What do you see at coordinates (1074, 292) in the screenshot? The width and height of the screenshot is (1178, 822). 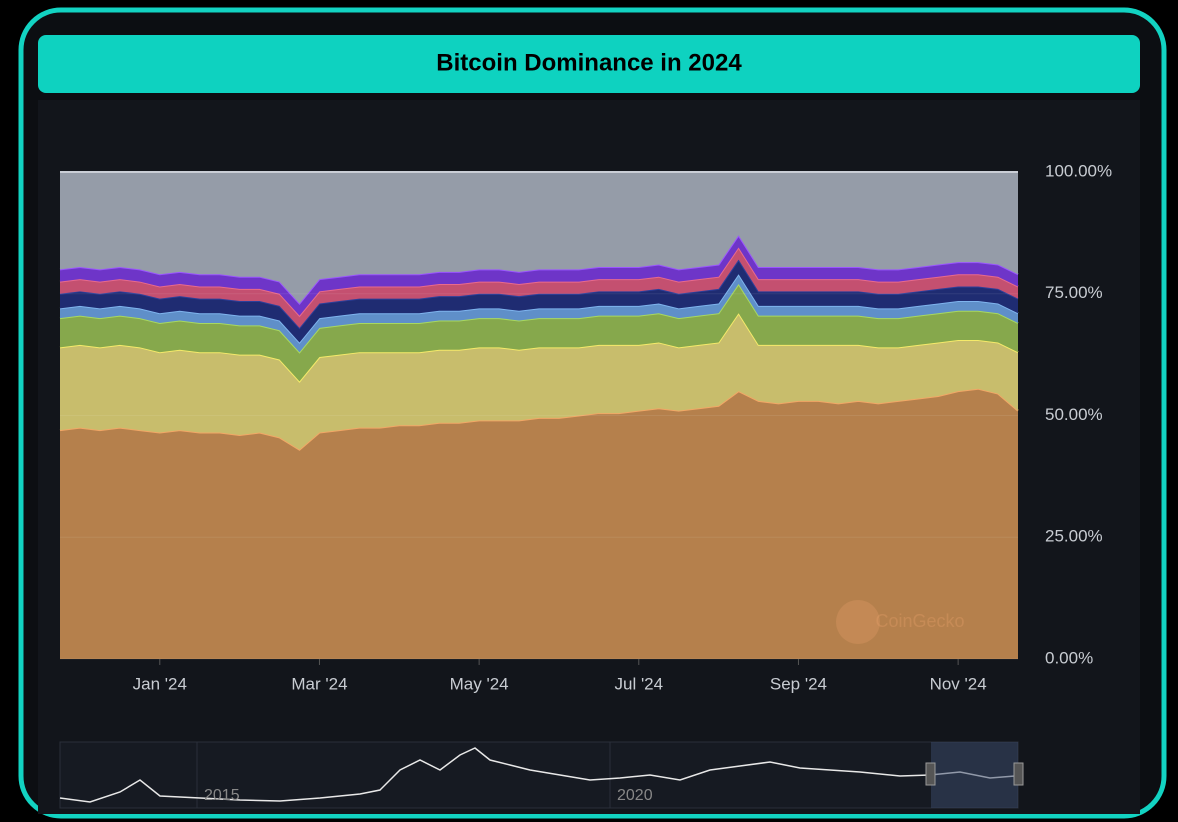 I see `y-tick-label: 75.00%` at bounding box center [1074, 292].